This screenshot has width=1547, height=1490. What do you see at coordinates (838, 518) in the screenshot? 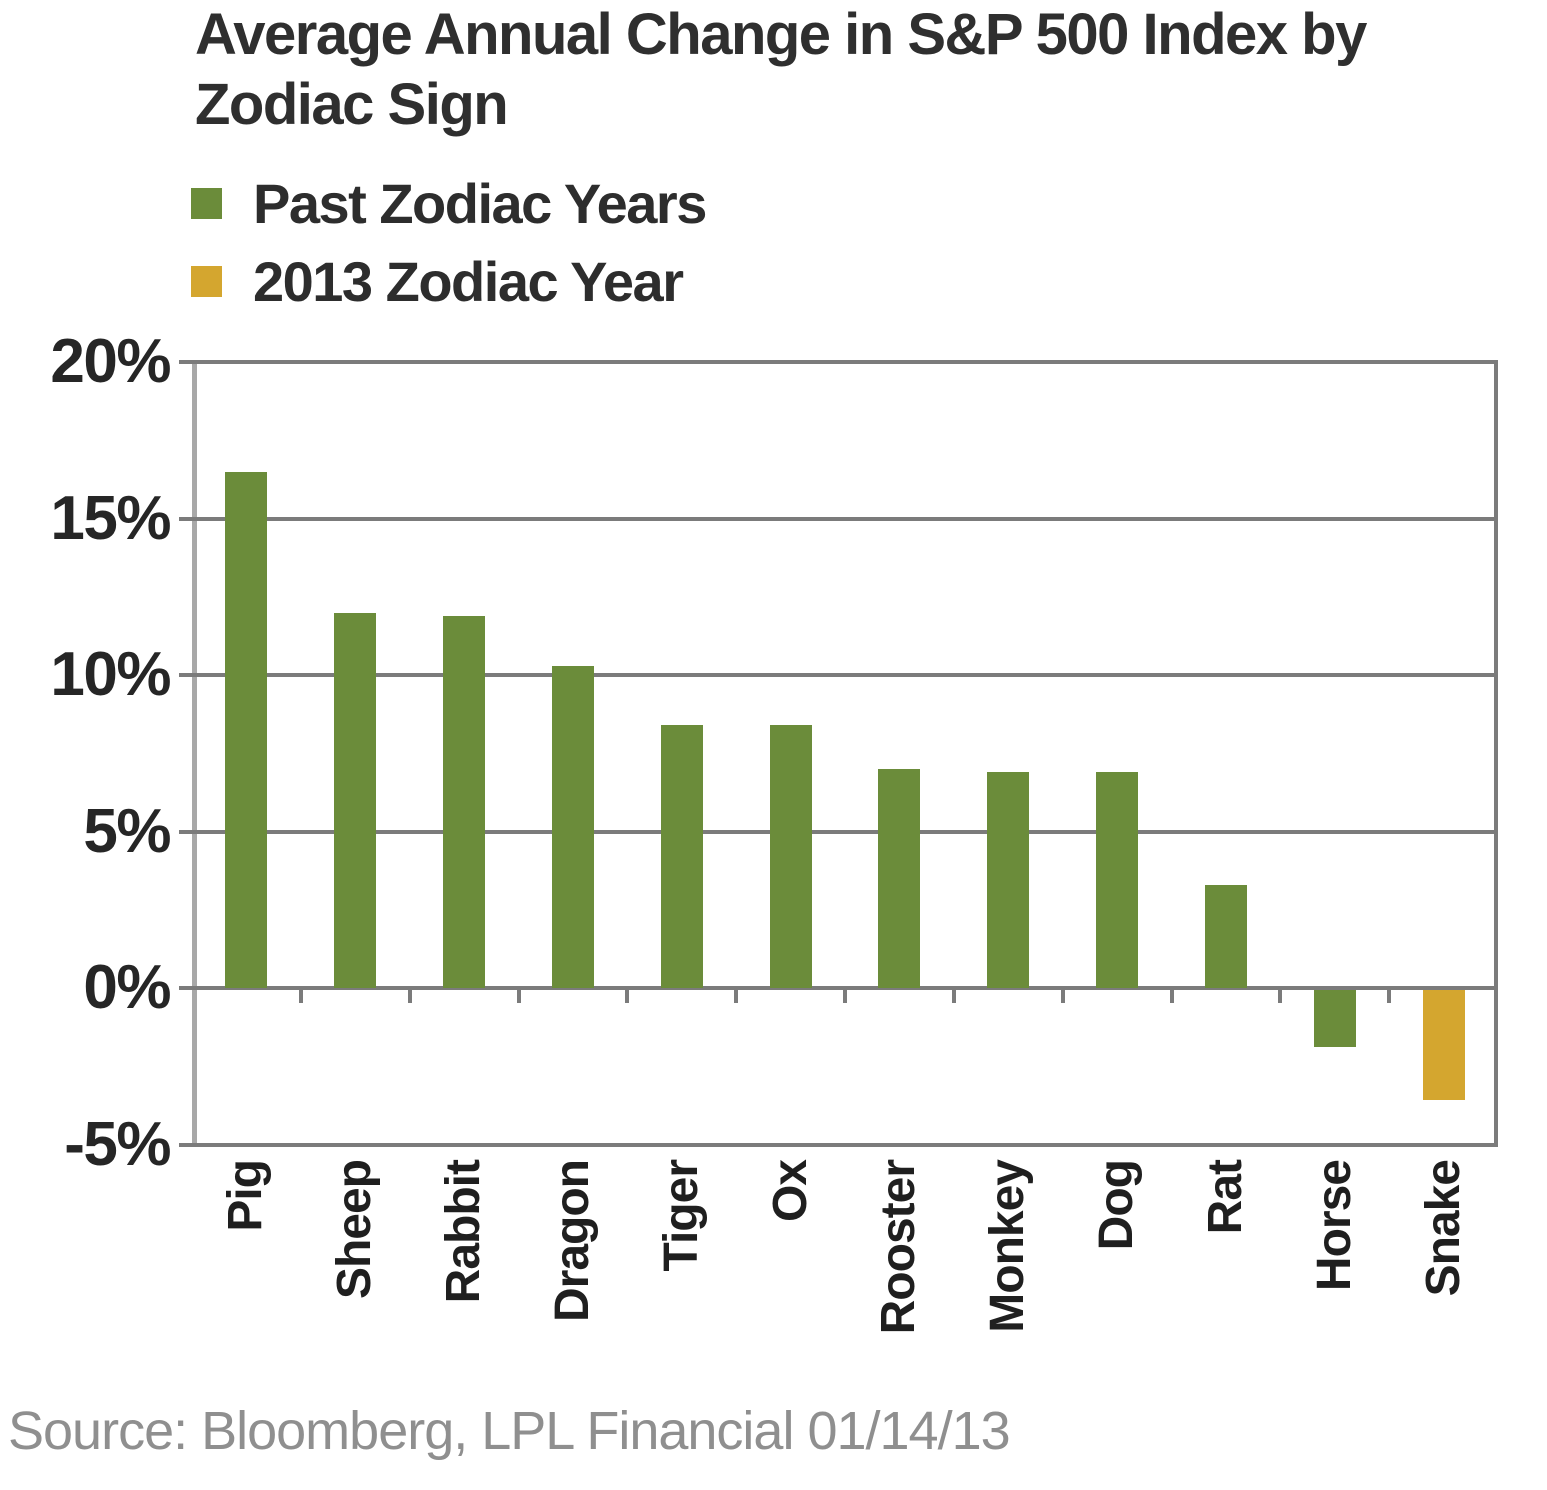
I see `gridline-15pct` at bounding box center [838, 518].